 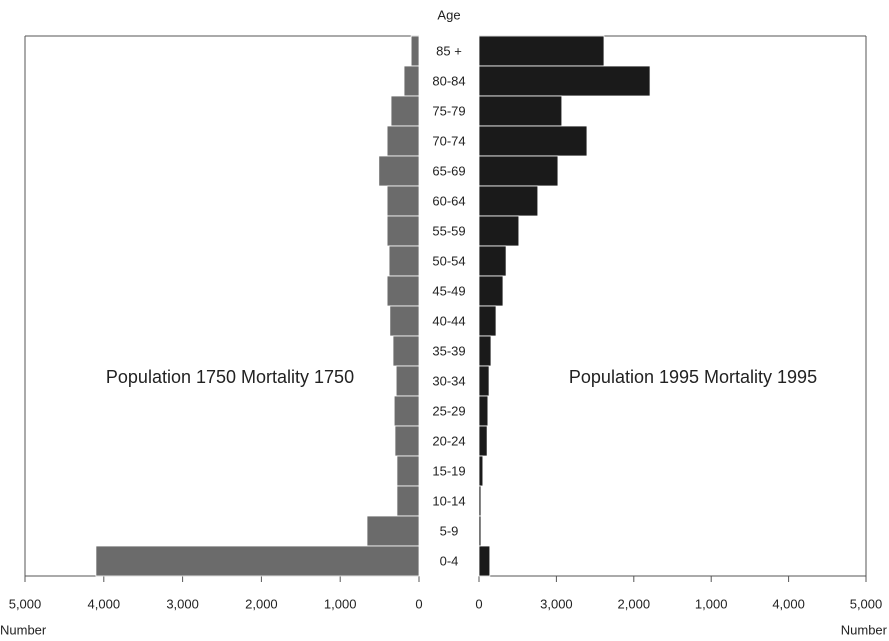 What do you see at coordinates (448, 140) in the screenshot?
I see `y-tick-label: 70-74` at bounding box center [448, 140].